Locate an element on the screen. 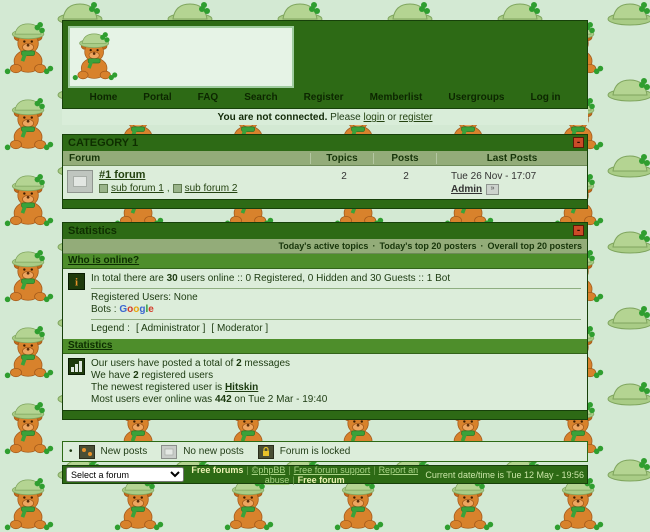  forum-locked-icon is located at coordinates (265, 451).